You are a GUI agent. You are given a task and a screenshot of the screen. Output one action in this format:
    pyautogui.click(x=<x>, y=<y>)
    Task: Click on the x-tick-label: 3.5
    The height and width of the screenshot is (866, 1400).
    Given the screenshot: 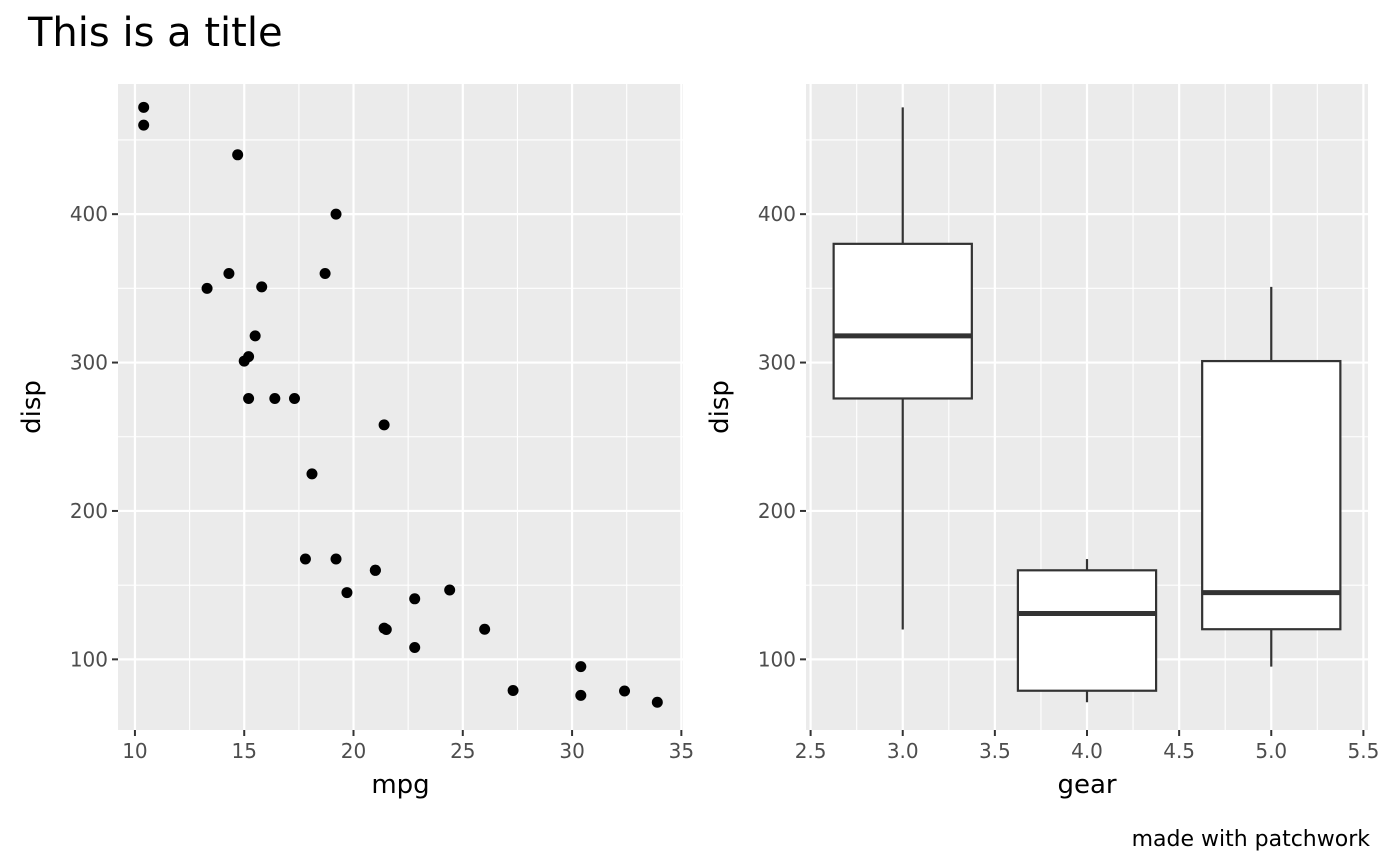 What is the action you would take?
    pyautogui.click(x=995, y=751)
    